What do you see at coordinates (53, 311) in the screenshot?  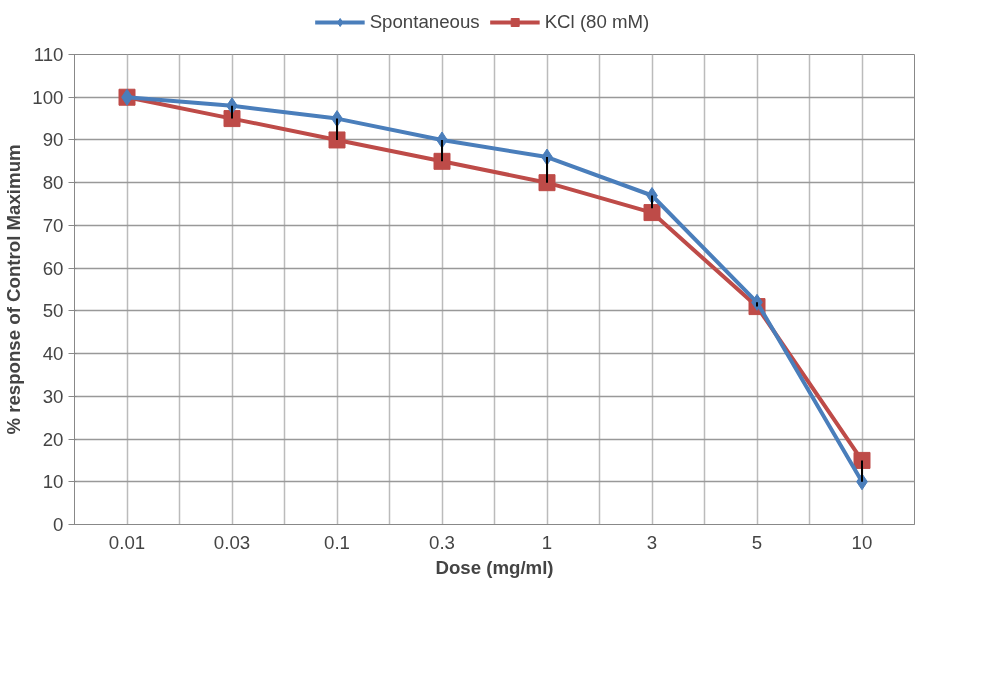 I see `y-tick-label: 50` at bounding box center [53, 311].